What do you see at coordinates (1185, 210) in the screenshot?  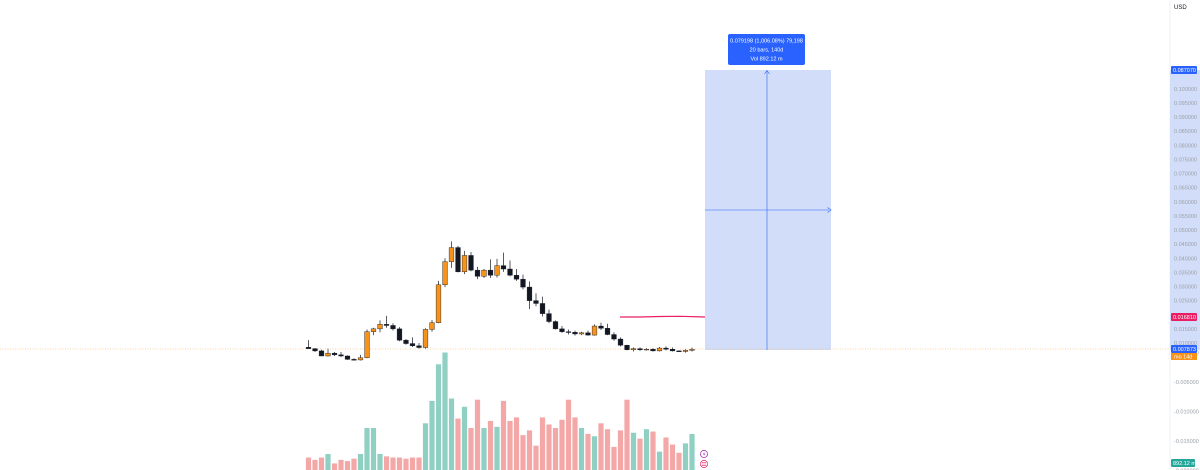 I see `axis-measure-band` at bounding box center [1185, 210].